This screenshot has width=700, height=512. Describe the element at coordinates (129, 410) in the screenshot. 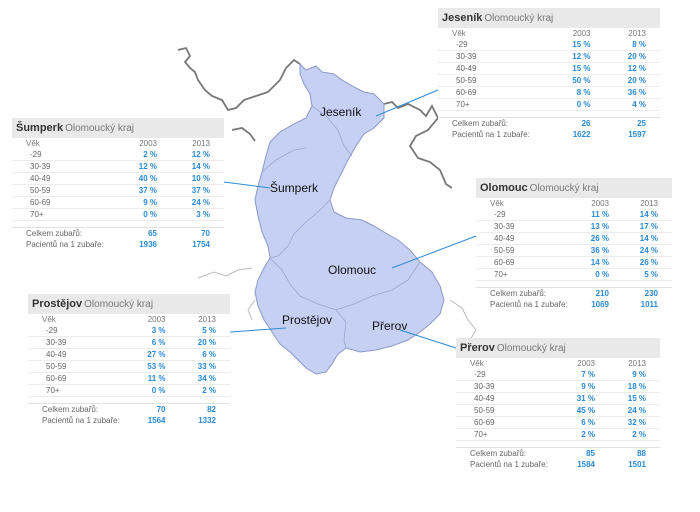

I see `total-dentists-row: Celkem zubařů: 70 82` at that location.